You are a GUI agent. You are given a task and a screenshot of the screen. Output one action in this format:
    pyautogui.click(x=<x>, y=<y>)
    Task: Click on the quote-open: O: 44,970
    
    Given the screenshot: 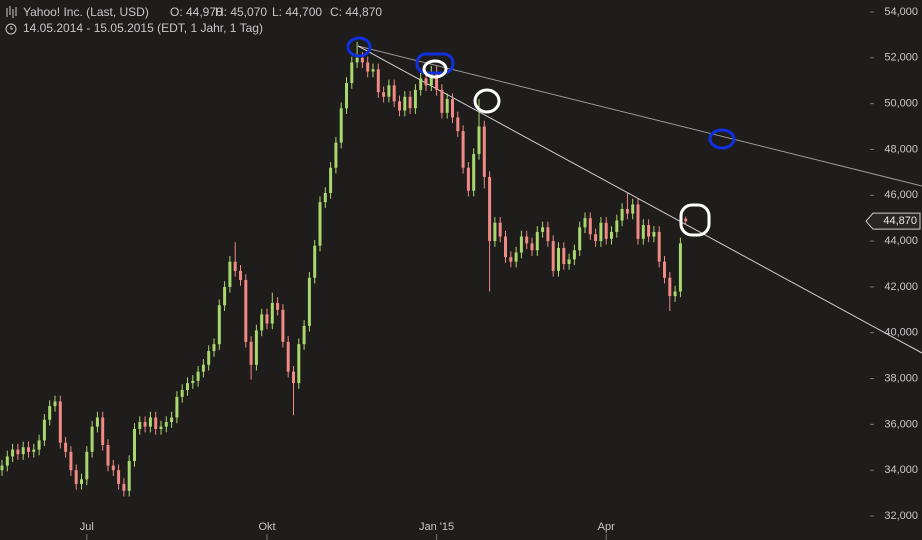 What is the action you would take?
    pyautogui.click(x=196, y=12)
    